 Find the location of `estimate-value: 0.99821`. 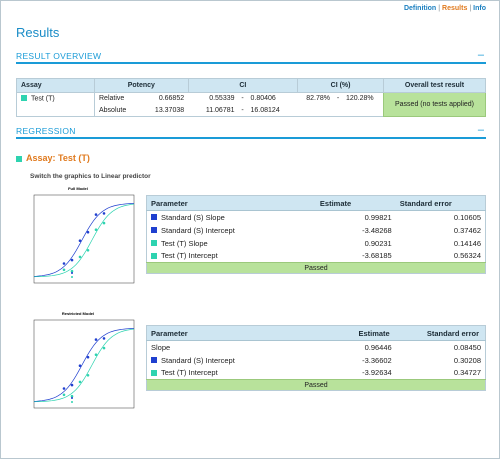

estimate-value: 0.99821 is located at coordinates (378, 217).